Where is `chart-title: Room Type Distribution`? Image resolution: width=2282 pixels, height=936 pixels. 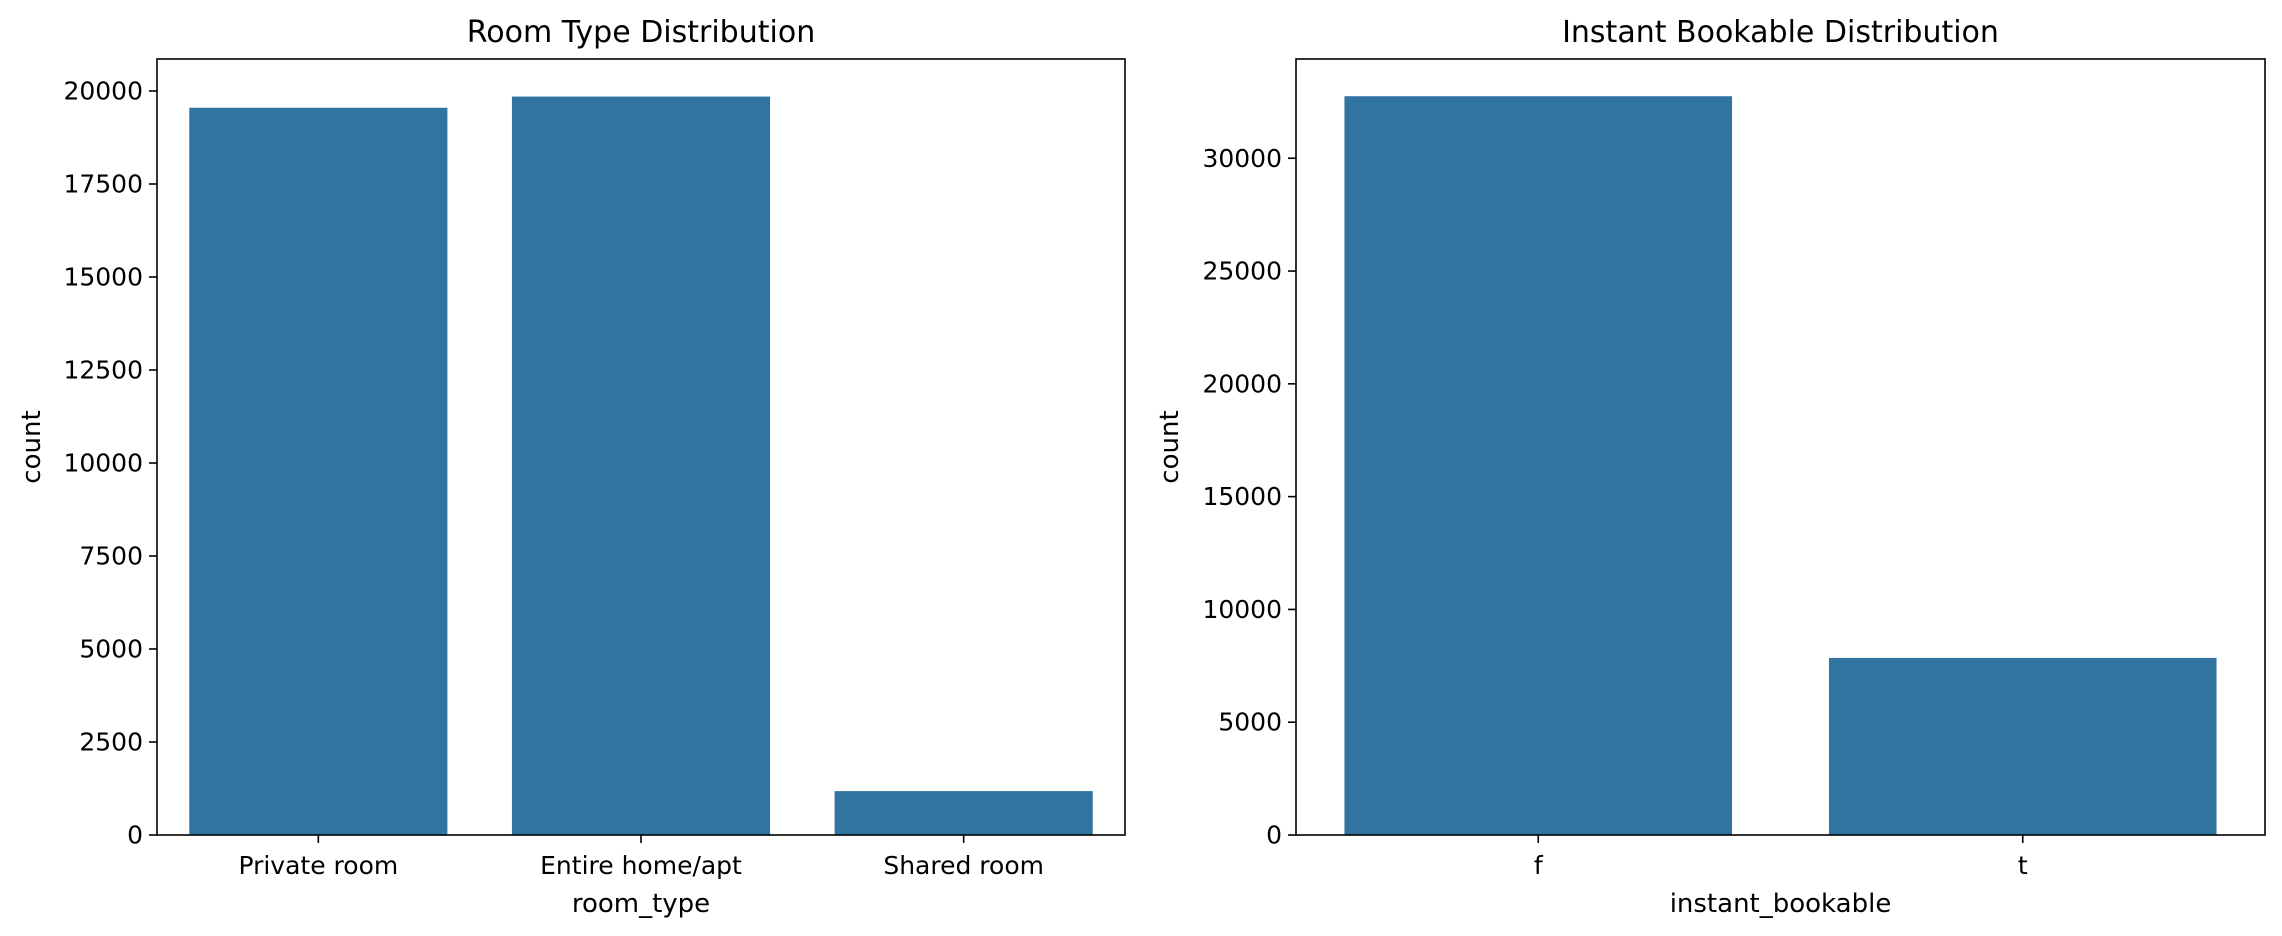
chart-title: Room Type Distribution is located at coordinates (641, 32).